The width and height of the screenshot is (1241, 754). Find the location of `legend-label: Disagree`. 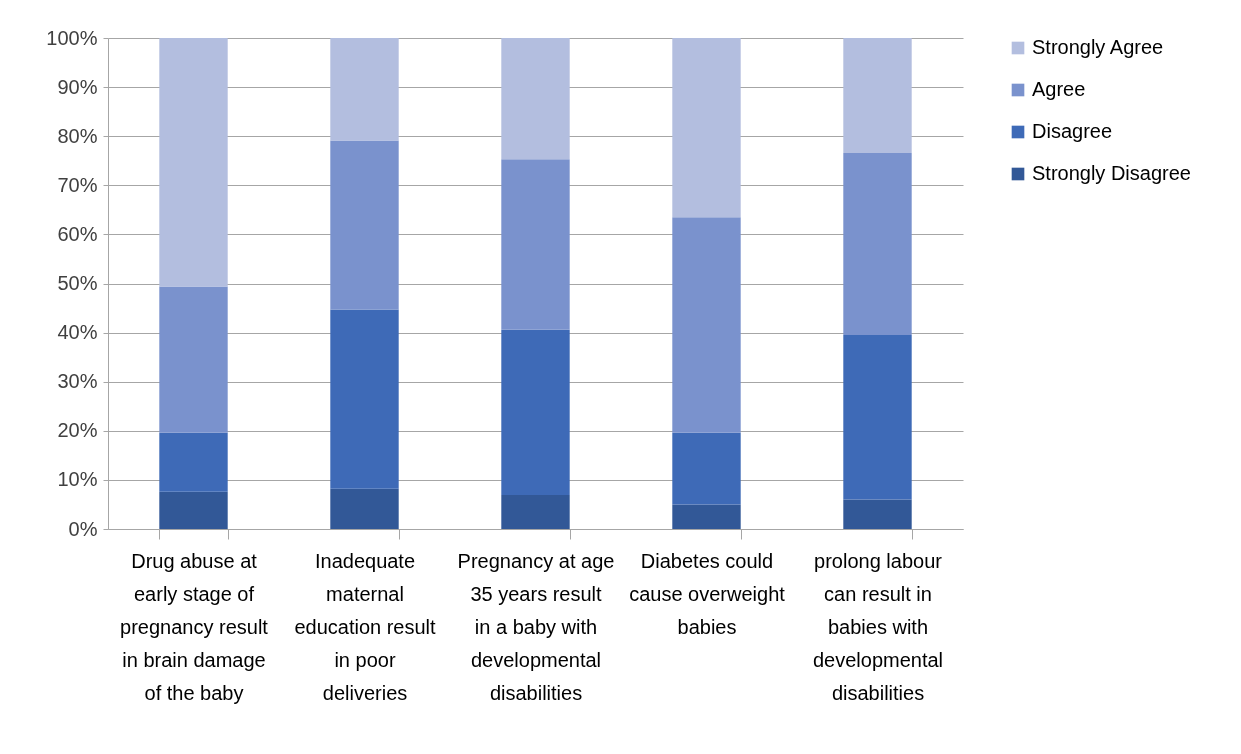

legend-label: Disagree is located at coordinates (1072, 131).